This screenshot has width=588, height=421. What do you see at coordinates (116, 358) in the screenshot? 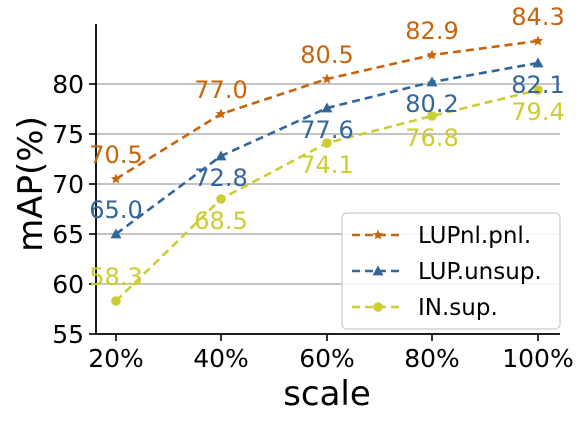
I see `x-tick-label: 20%` at bounding box center [116, 358].